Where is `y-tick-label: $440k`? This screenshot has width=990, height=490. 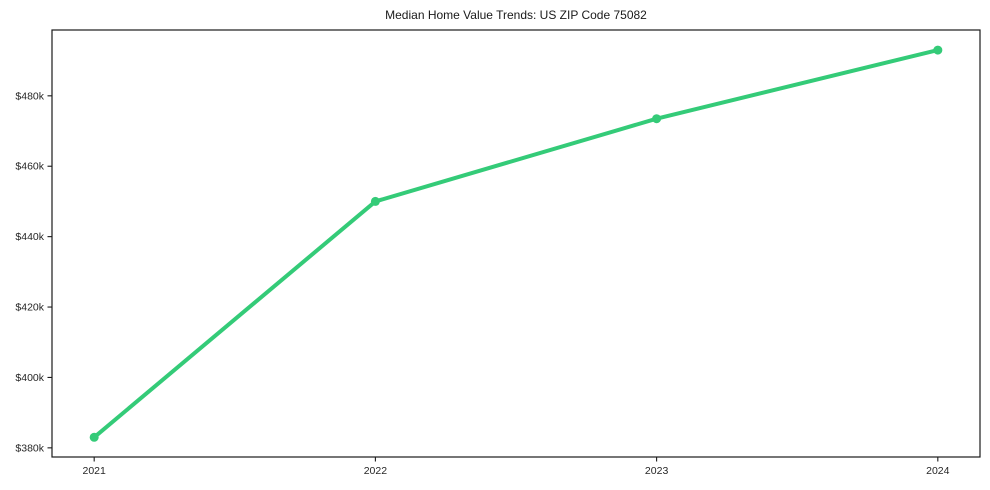 y-tick-label: $440k is located at coordinates (29, 237).